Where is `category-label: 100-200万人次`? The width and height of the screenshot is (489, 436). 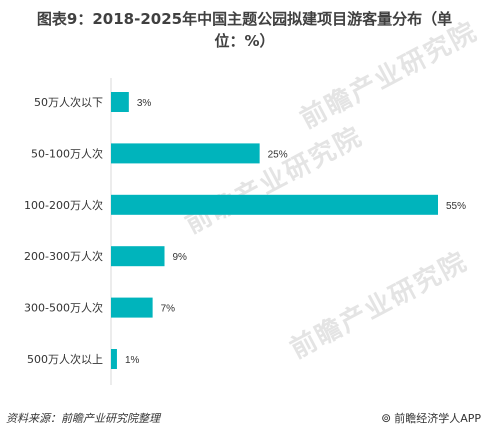 category-label: 100-200万人次 is located at coordinates (63, 205).